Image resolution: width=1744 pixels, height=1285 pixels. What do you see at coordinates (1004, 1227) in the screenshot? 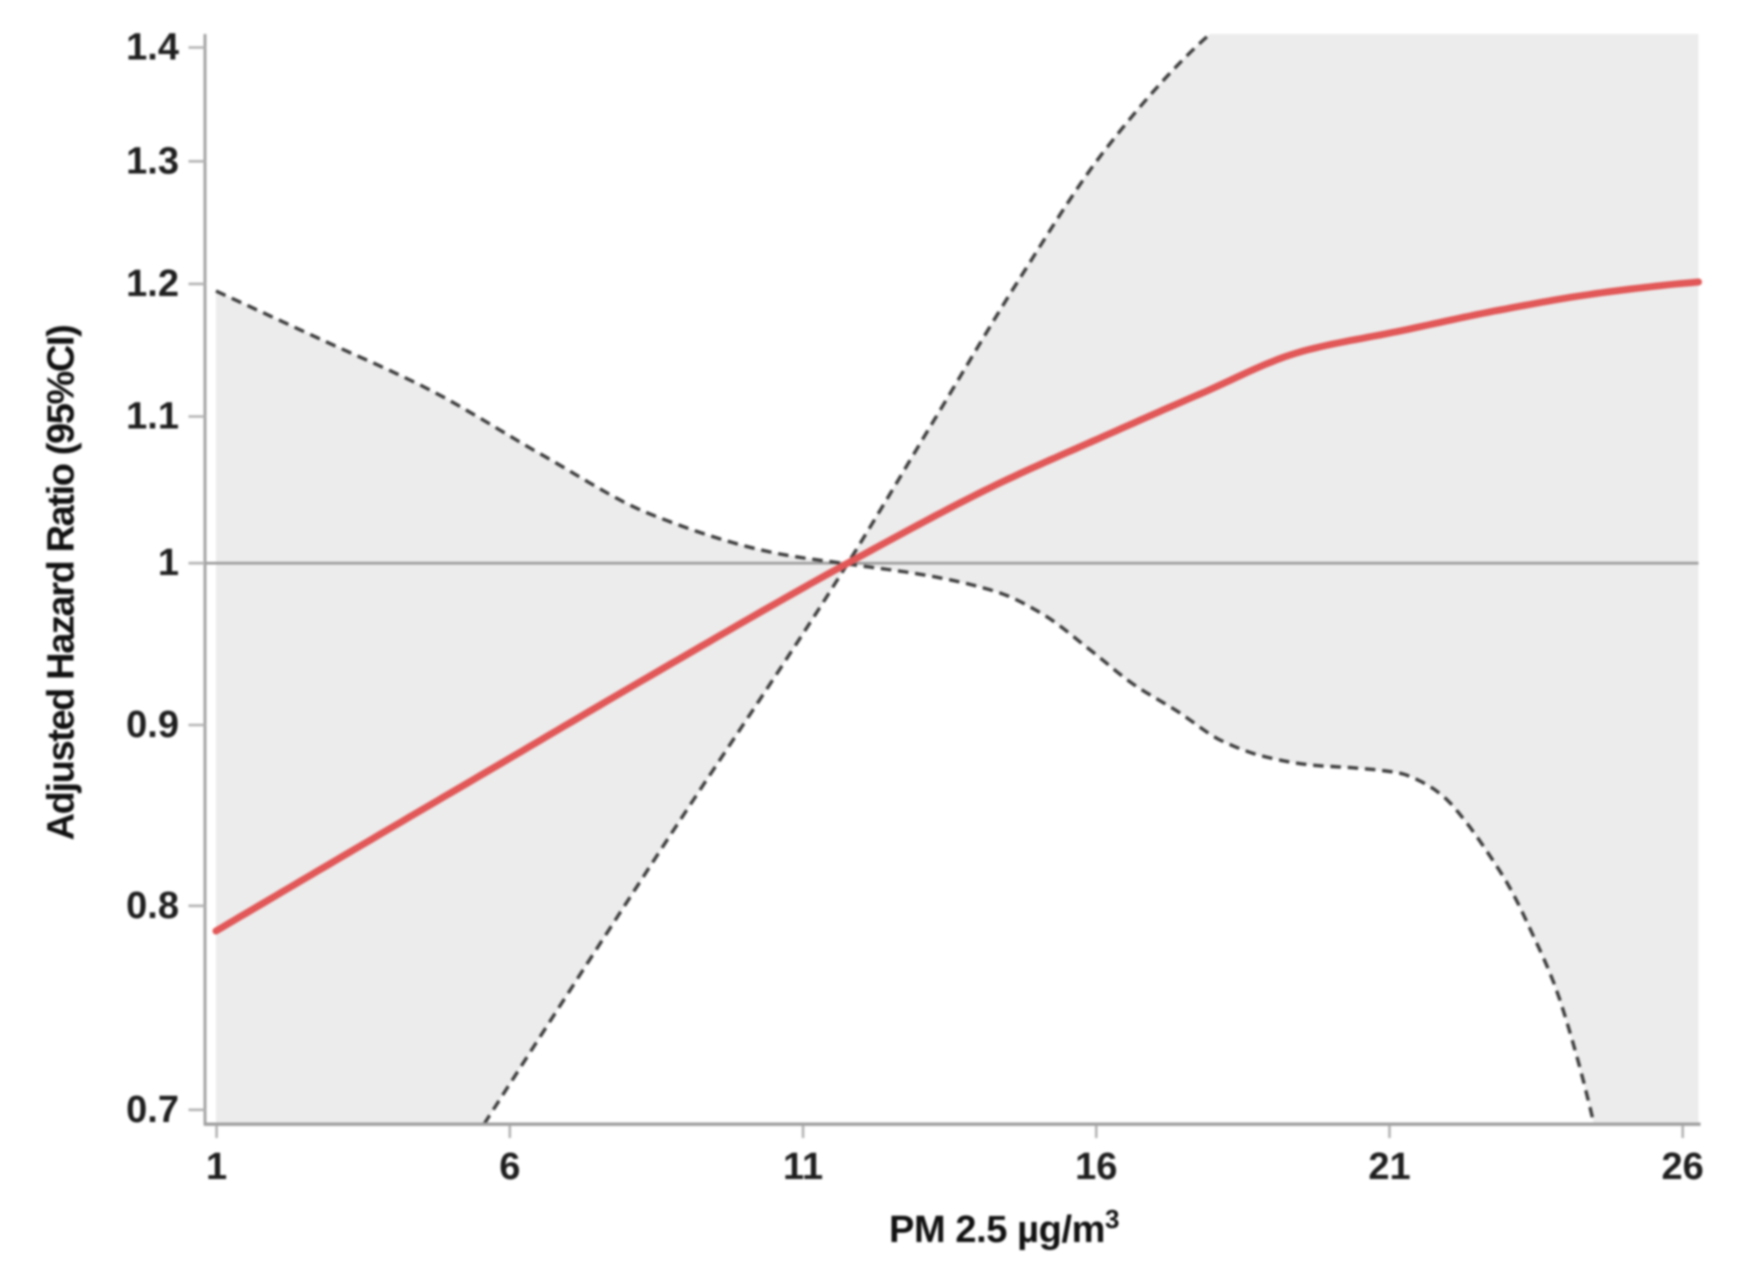
I see `svg-text: PM 2.5 µg/m3` at bounding box center [1004, 1227].